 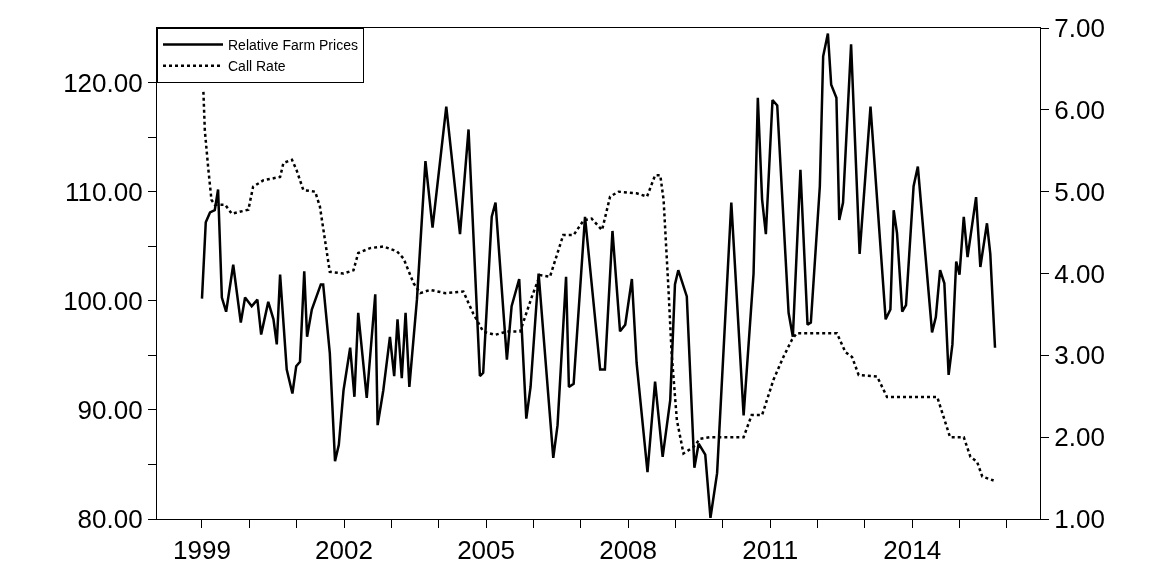 I want to click on y-tick-label: 110.00, so click(x=104, y=191).